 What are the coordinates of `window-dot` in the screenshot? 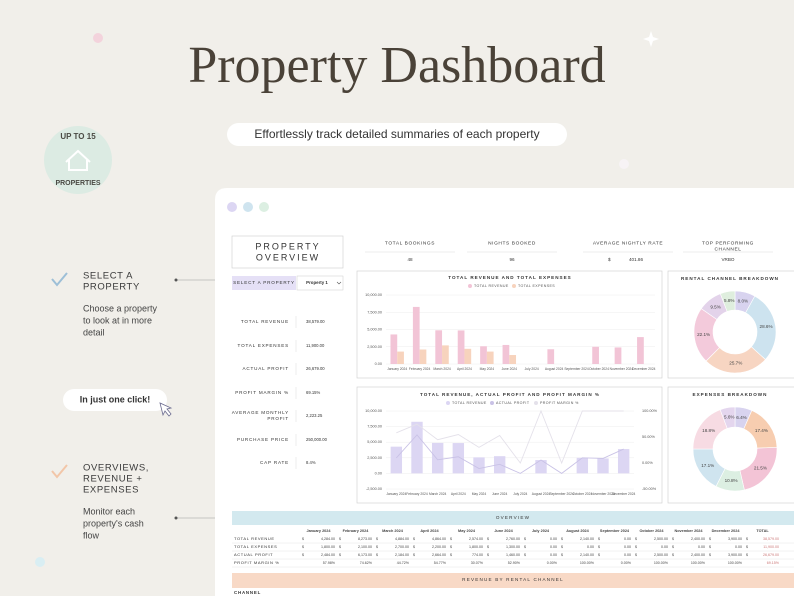 It's located at (248, 207).